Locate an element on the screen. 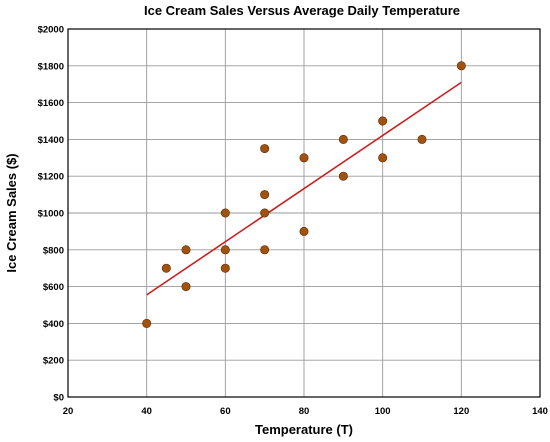  y-tick-label: $1600 is located at coordinates (51, 103).